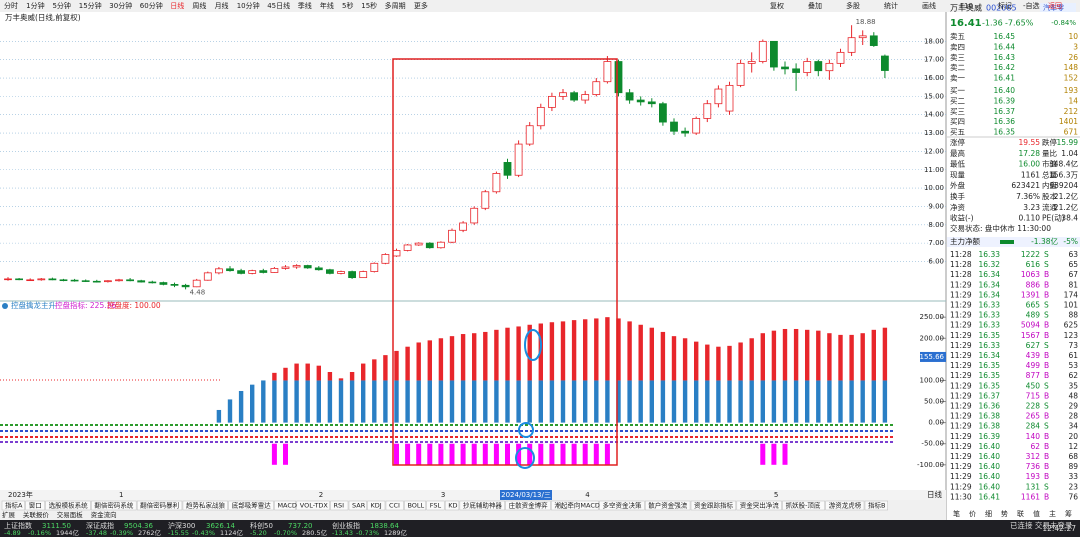  I want to click on indicator-tab: MACD, so click(286, 506).